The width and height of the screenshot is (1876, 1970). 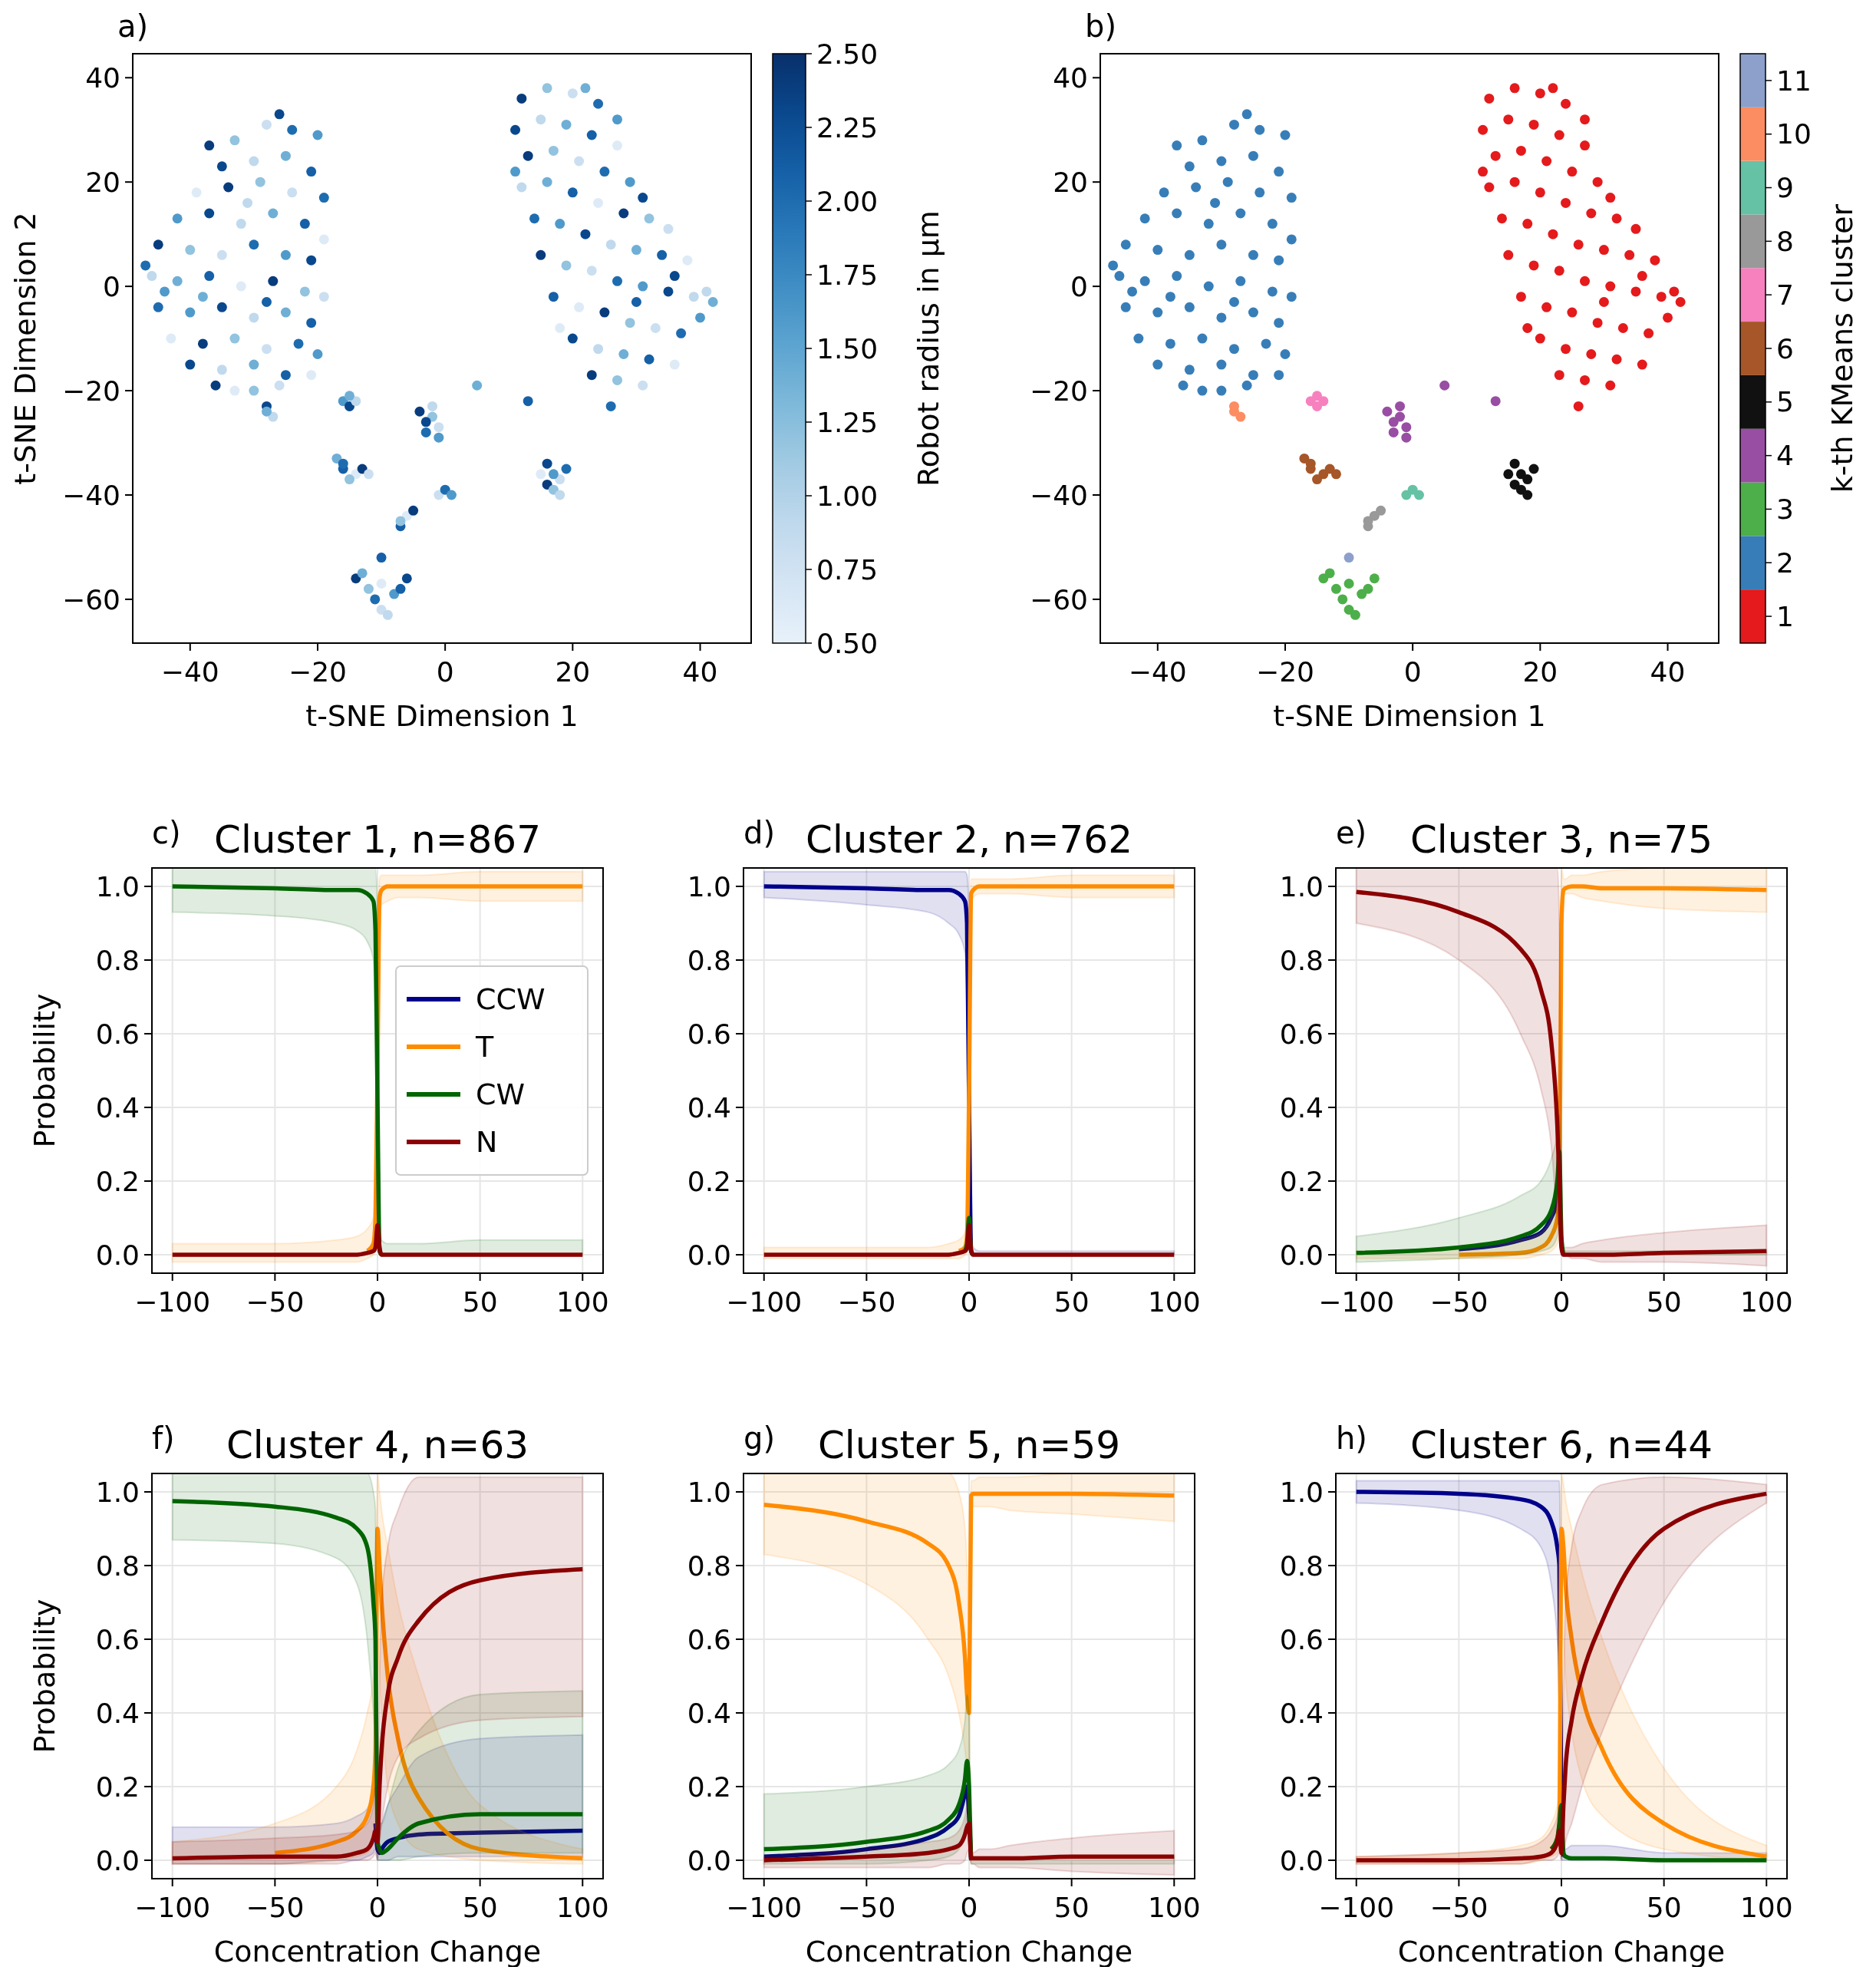 I want to click on chart-title: Cluster 5, n=59, so click(x=969, y=1445).